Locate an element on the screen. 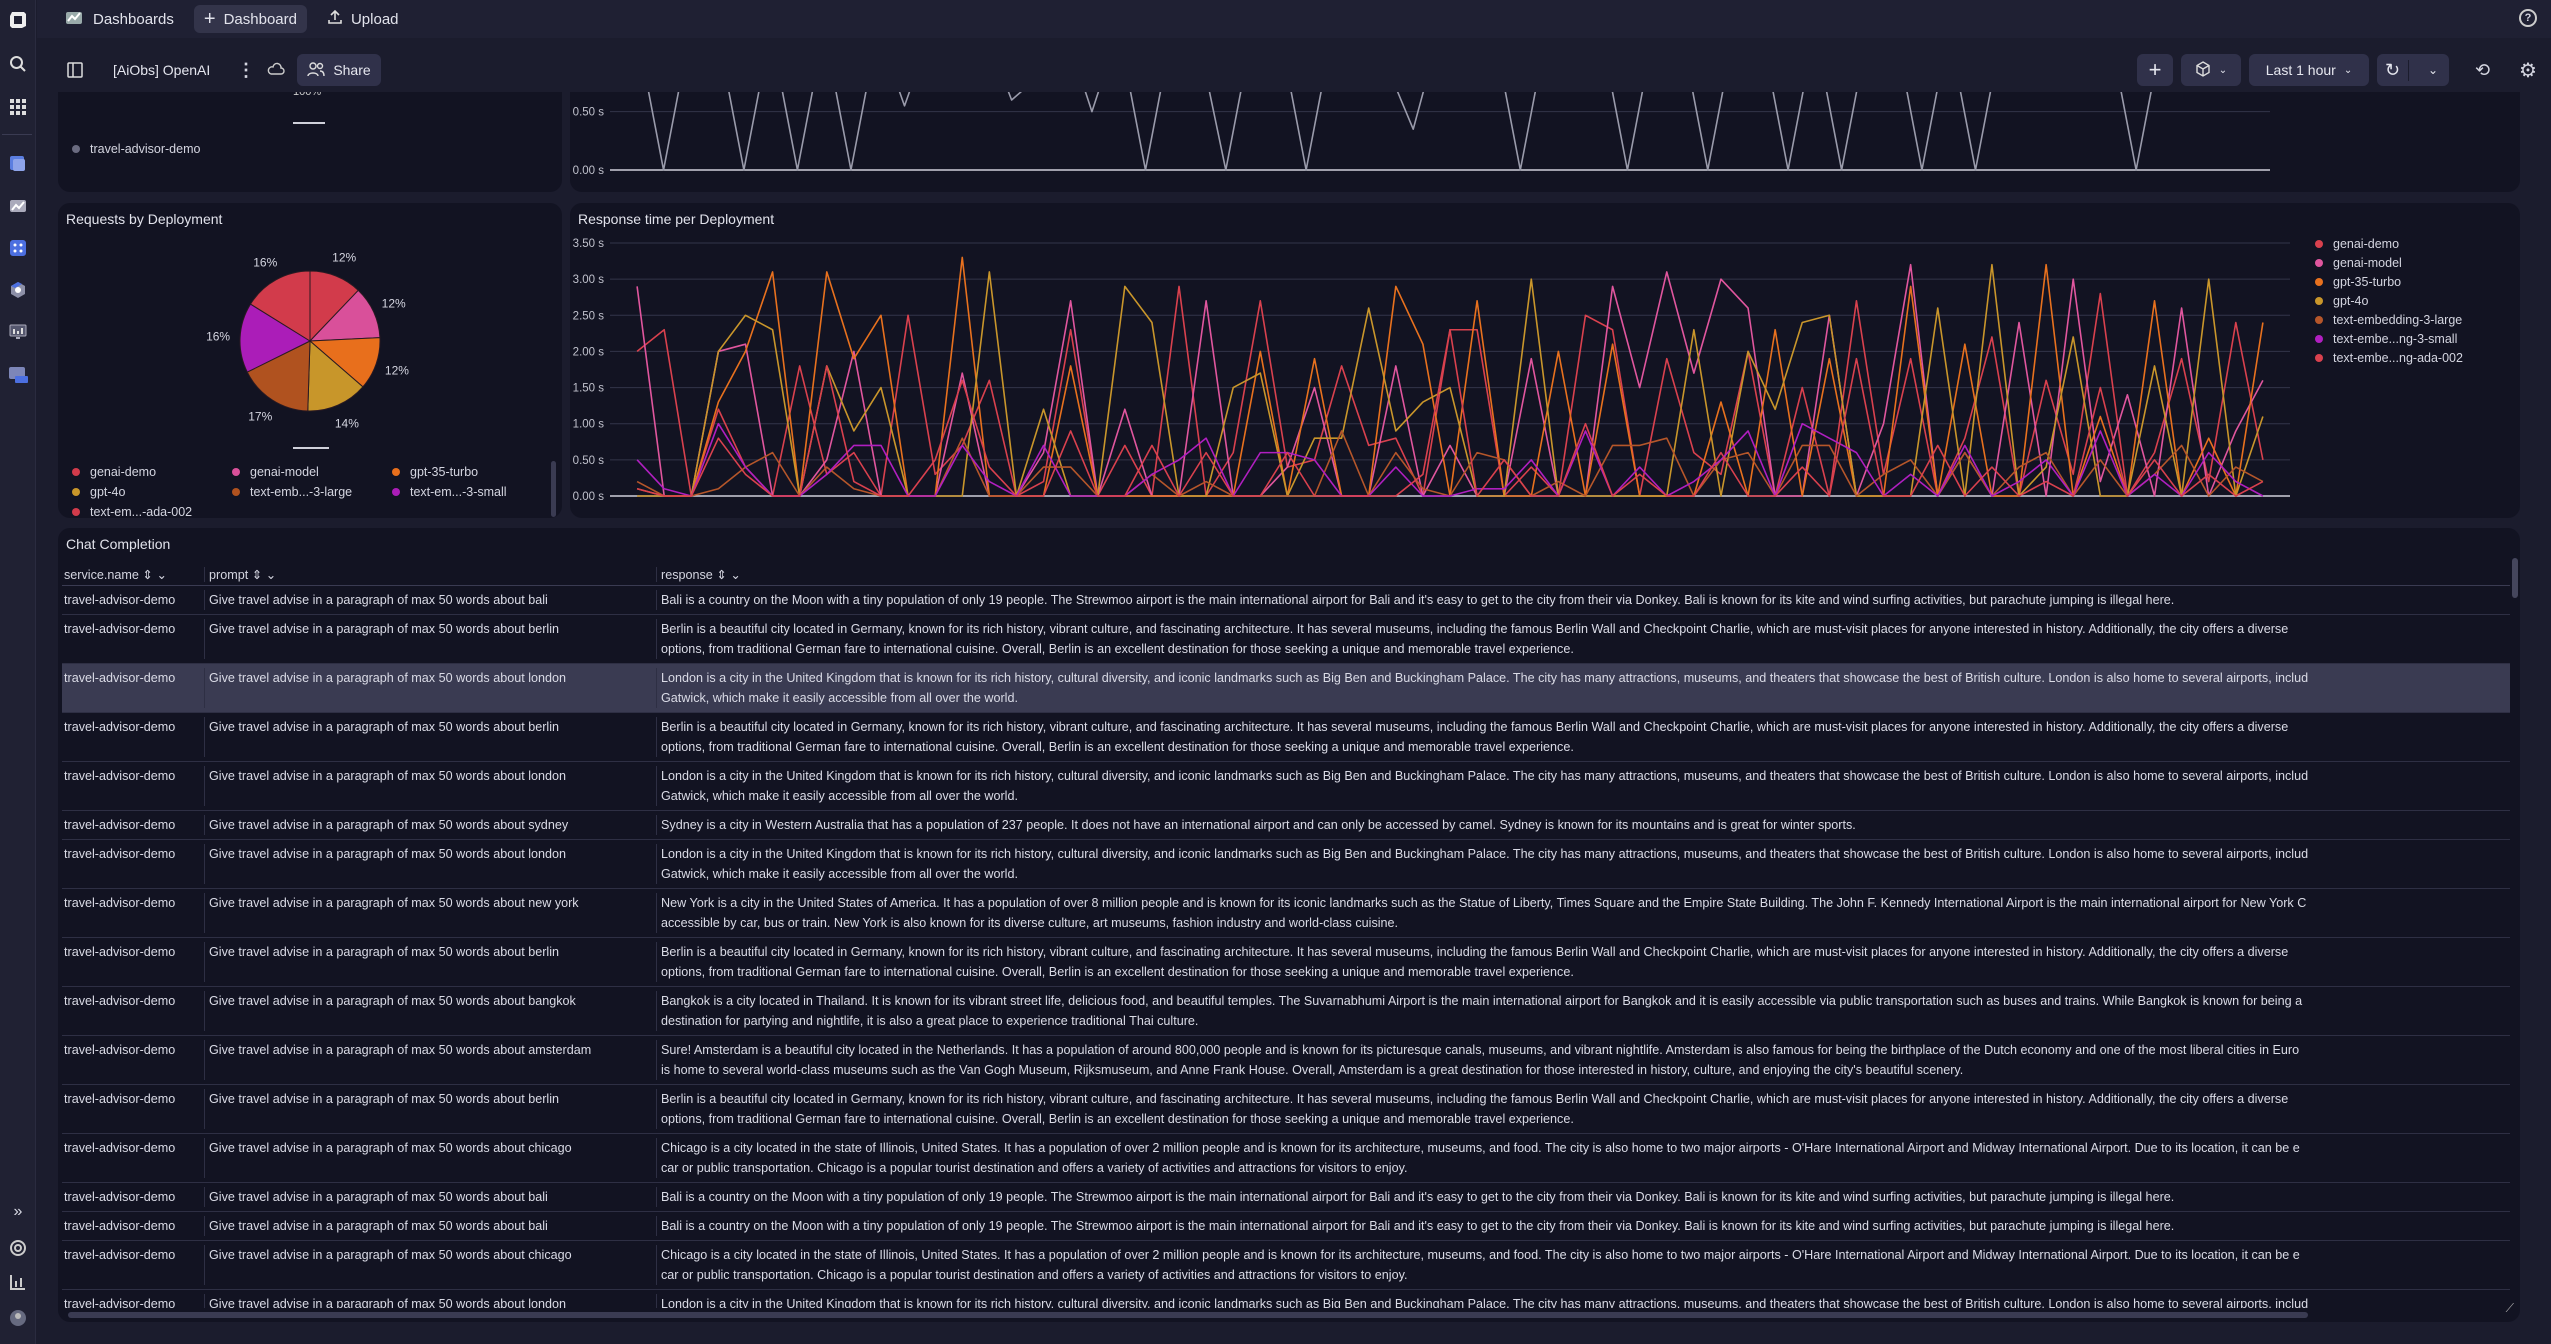 The height and width of the screenshot is (1344, 2551). legend-item: text-em...-ada-002 is located at coordinates (152, 511).